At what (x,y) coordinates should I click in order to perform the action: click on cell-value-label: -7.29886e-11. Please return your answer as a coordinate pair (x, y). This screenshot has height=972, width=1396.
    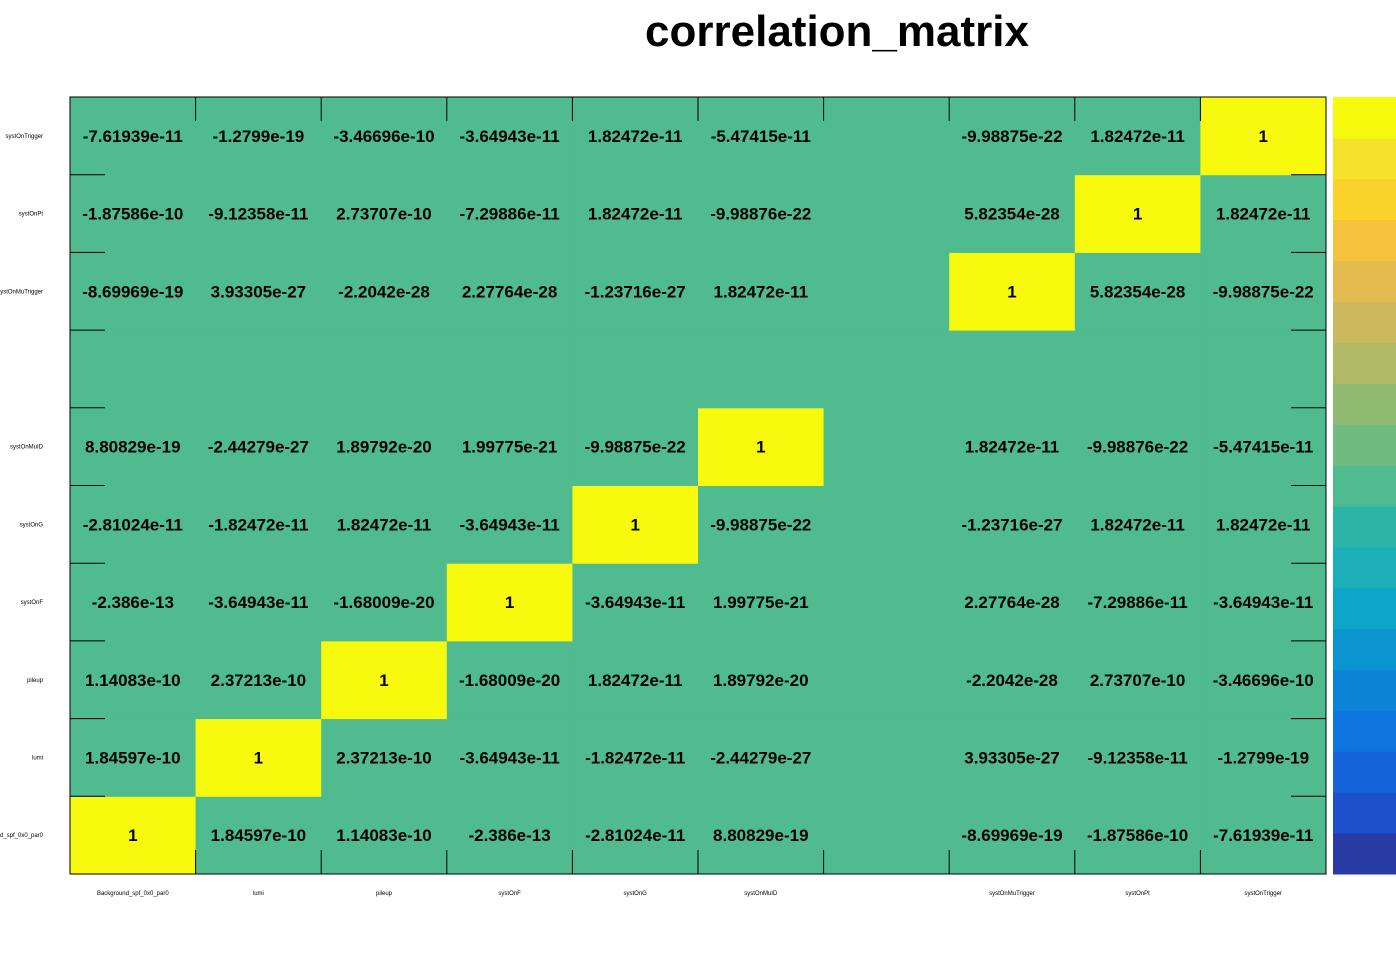
    Looking at the image, I should click on (509, 214).